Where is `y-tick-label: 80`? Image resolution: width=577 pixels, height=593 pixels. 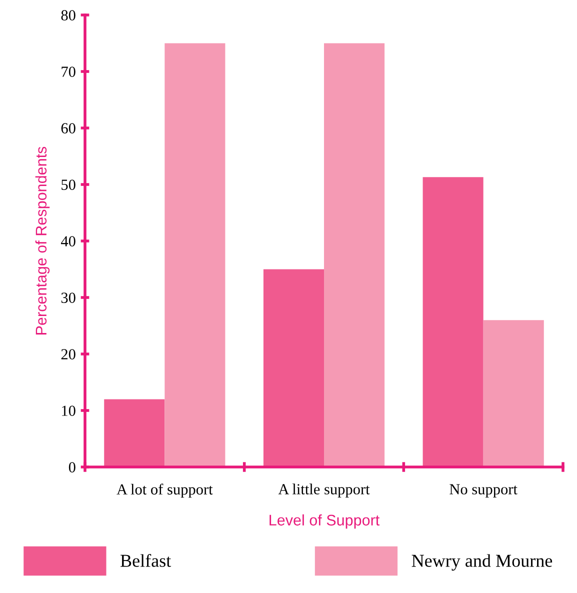
y-tick-label: 80 is located at coordinates (68, 15).